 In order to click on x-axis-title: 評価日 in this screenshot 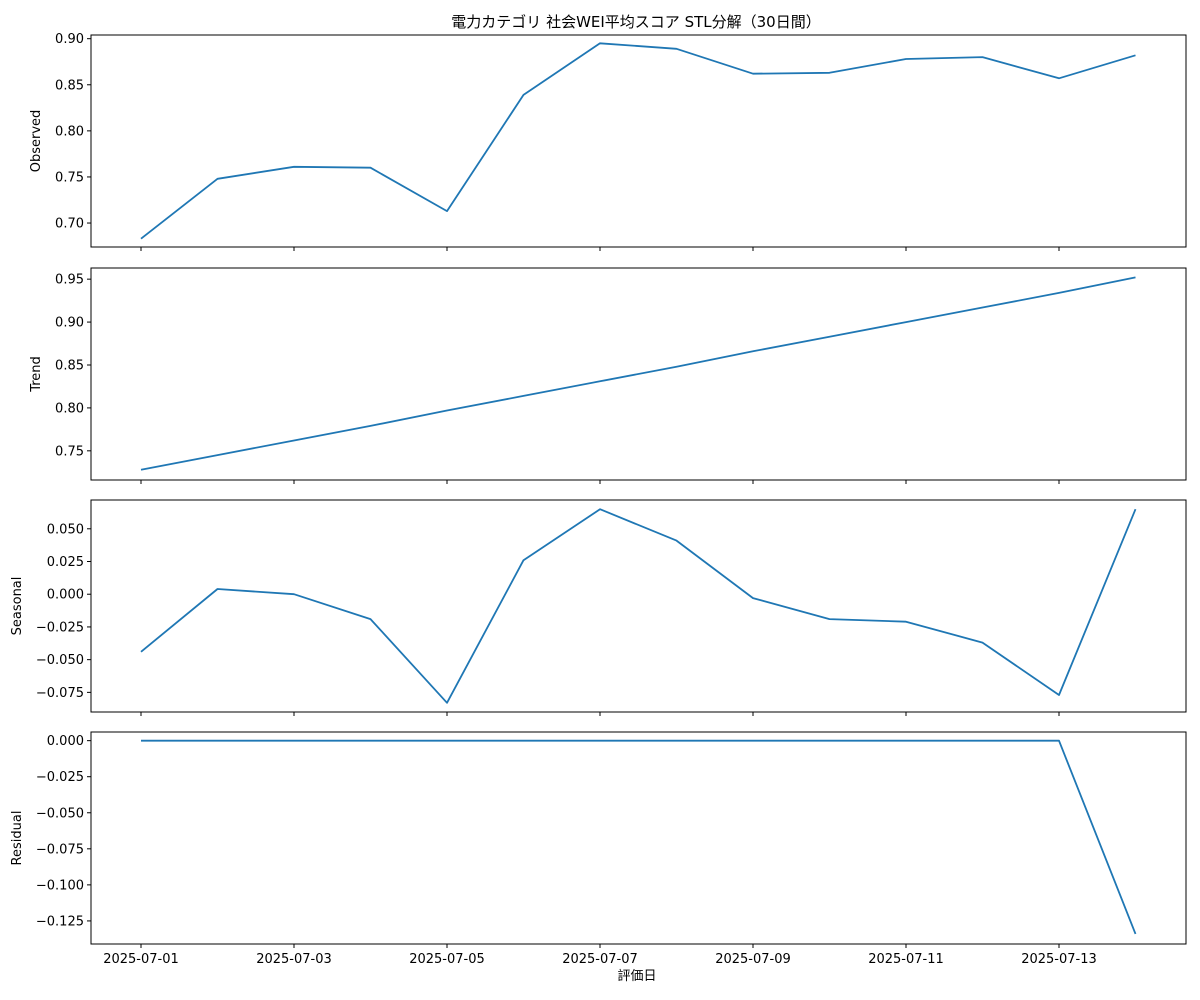, I will do `click(636, 976)`.